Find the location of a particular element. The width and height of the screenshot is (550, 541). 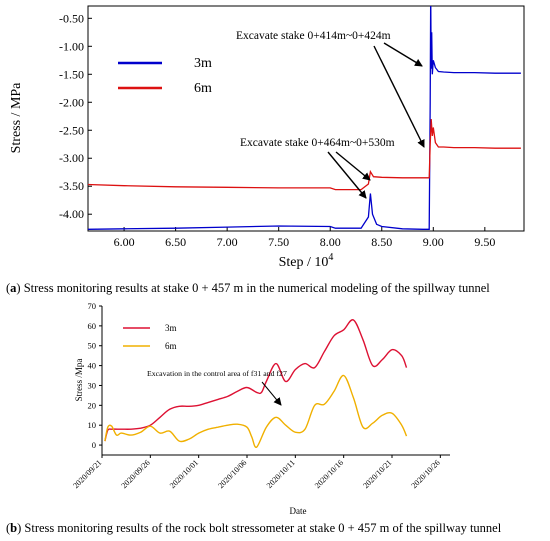

legend-label-3m: 3m is located at coordinates (203, 63).